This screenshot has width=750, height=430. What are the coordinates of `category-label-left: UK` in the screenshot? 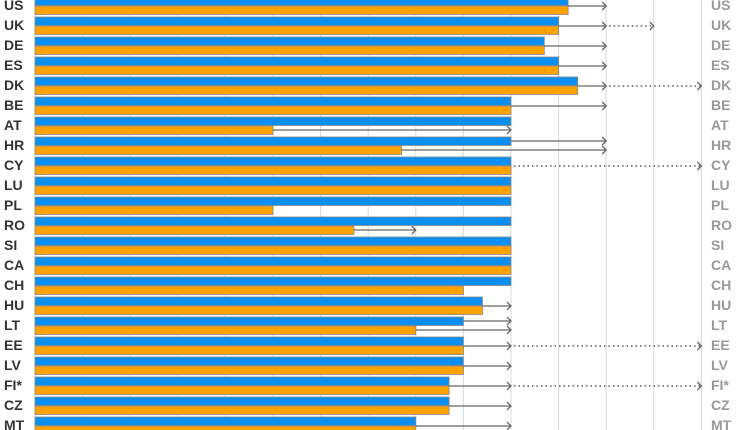 It's located at (14, 25).